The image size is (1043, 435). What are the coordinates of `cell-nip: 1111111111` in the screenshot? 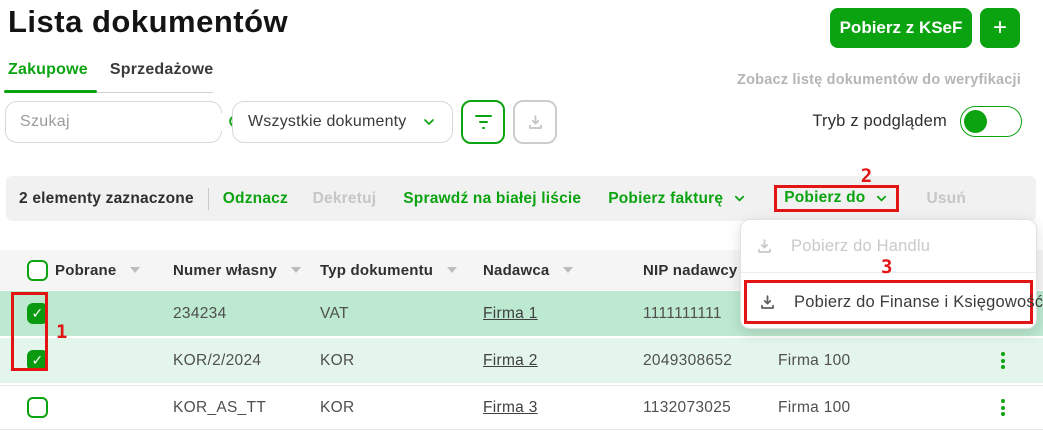 It's located at (682, 313).